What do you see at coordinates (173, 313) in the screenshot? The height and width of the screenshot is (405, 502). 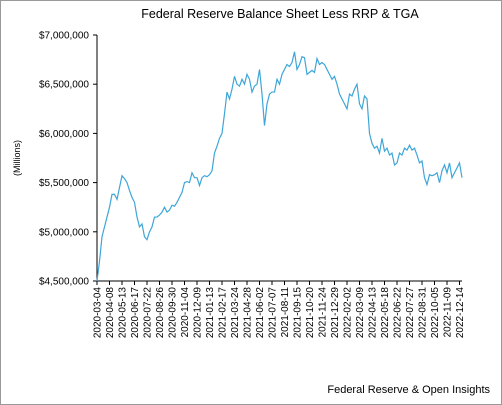 I see `x-tick-label: 2020-09-30` at bounding box center [173, 313].